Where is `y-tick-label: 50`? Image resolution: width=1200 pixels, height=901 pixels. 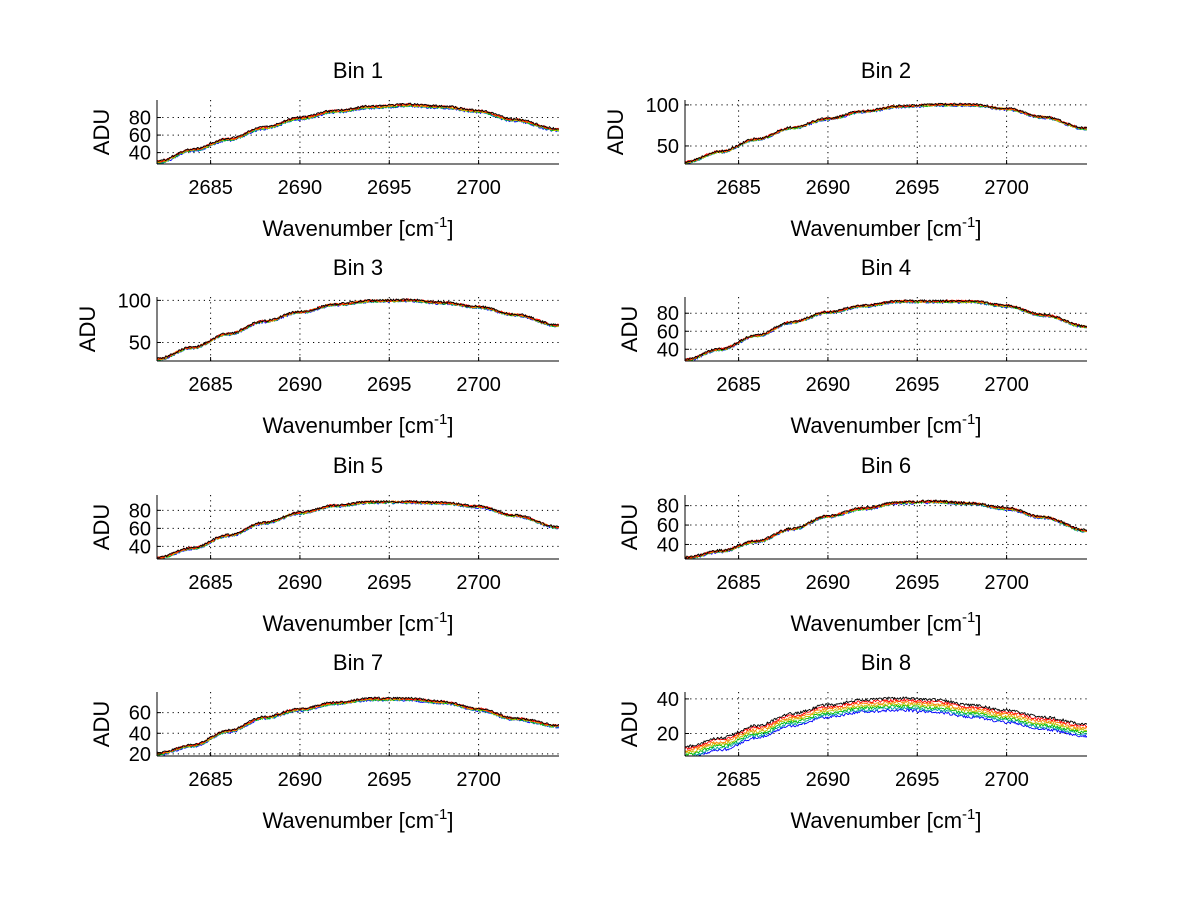 y-tick-label: 50 is located at coordinates (140, 343).